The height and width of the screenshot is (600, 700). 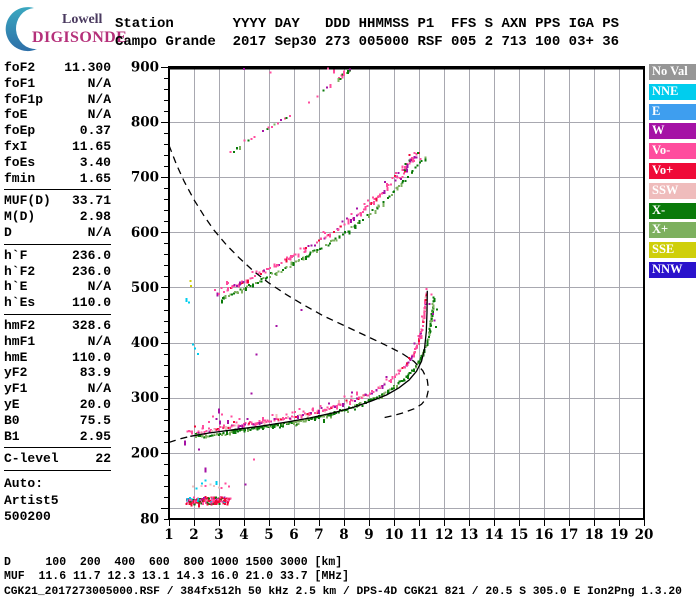 I want to click on param-label: B1, so click(x=12, y=436).